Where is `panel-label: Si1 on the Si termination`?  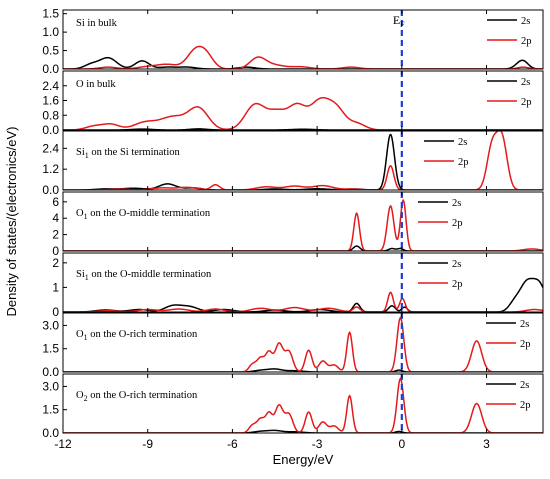
panel-label: Si1 on the Si termination is located at coordinates (128, 153).